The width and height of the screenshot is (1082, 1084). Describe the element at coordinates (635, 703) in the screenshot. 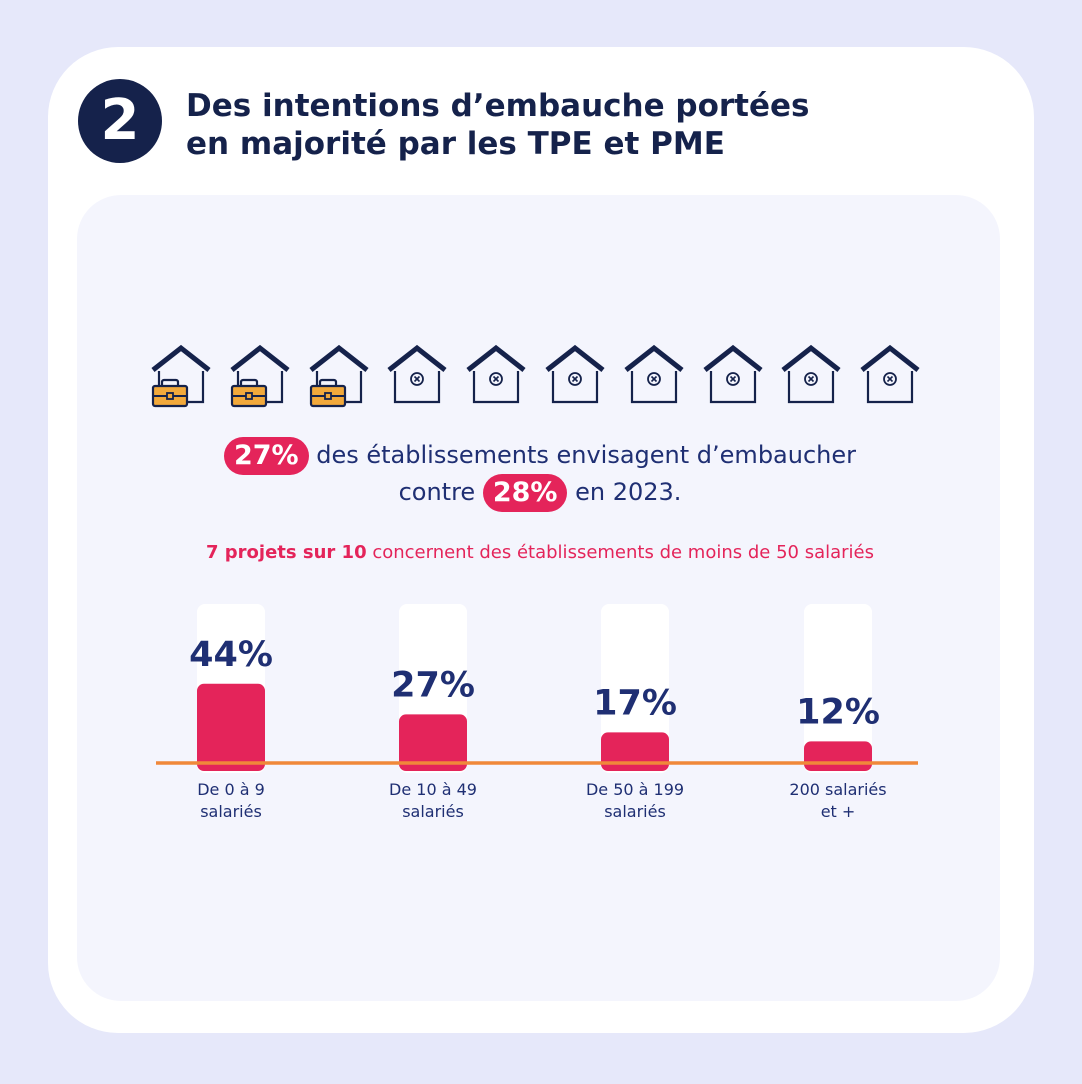

I see `bar-value-label: 17%` at that location.